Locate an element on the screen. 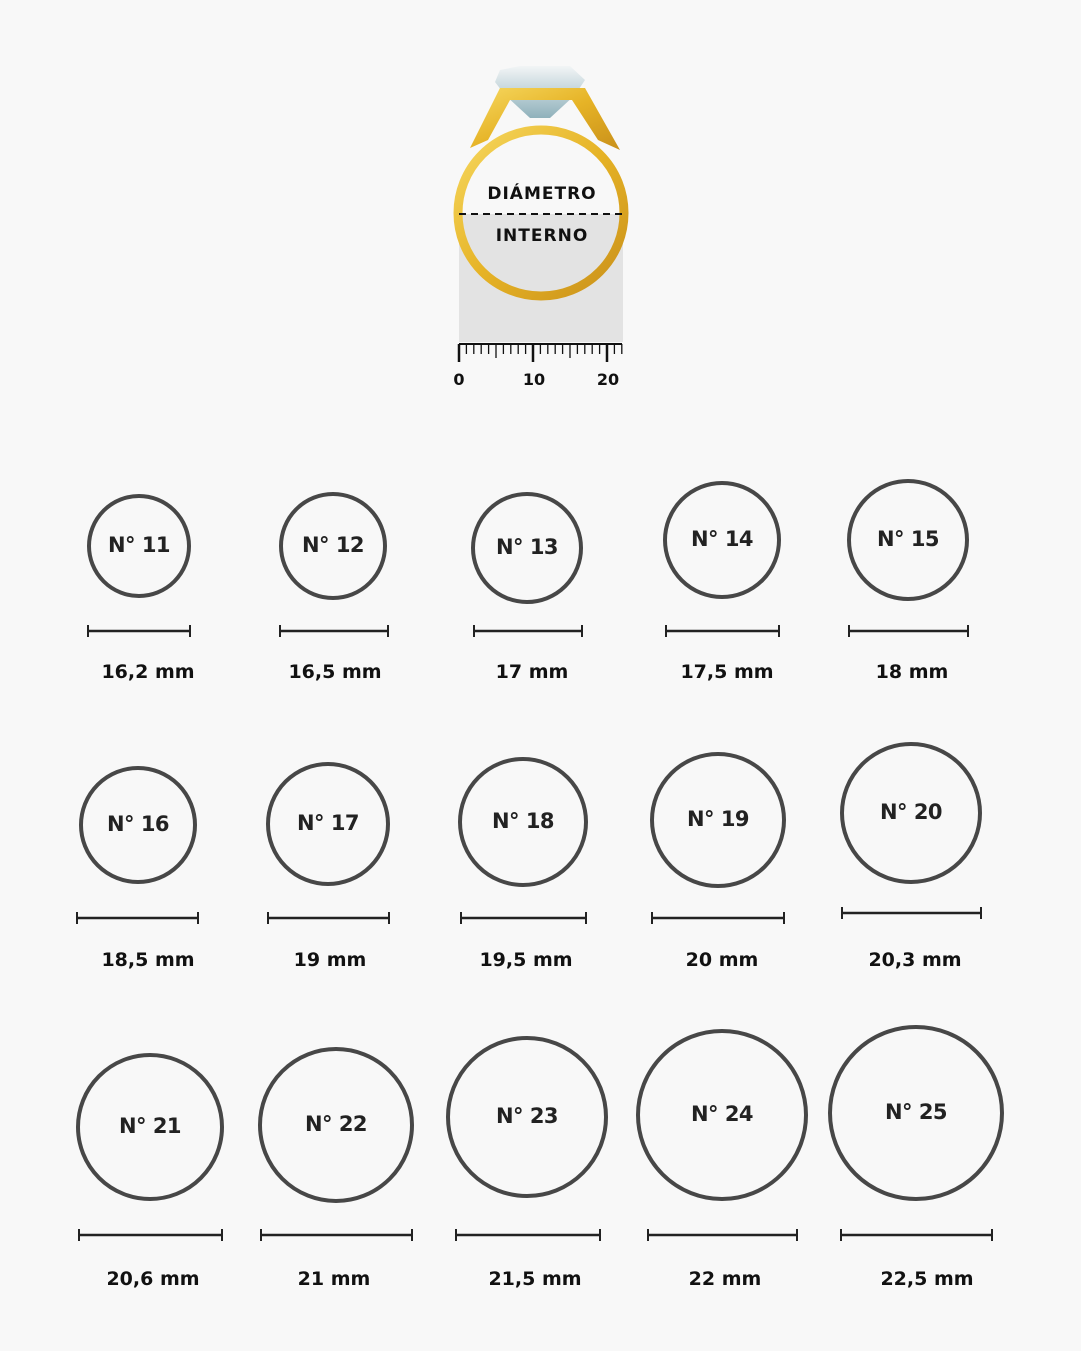  ruler-label-10: 10 is located at coordinates (534, 379).